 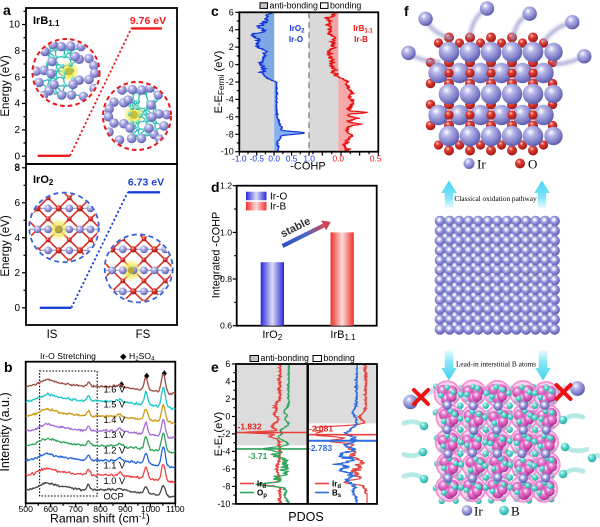 What do you see at coordinates (305, 517) in the screenshot?
I see `svg-text: PDOS` at bounding box center [305, 517].